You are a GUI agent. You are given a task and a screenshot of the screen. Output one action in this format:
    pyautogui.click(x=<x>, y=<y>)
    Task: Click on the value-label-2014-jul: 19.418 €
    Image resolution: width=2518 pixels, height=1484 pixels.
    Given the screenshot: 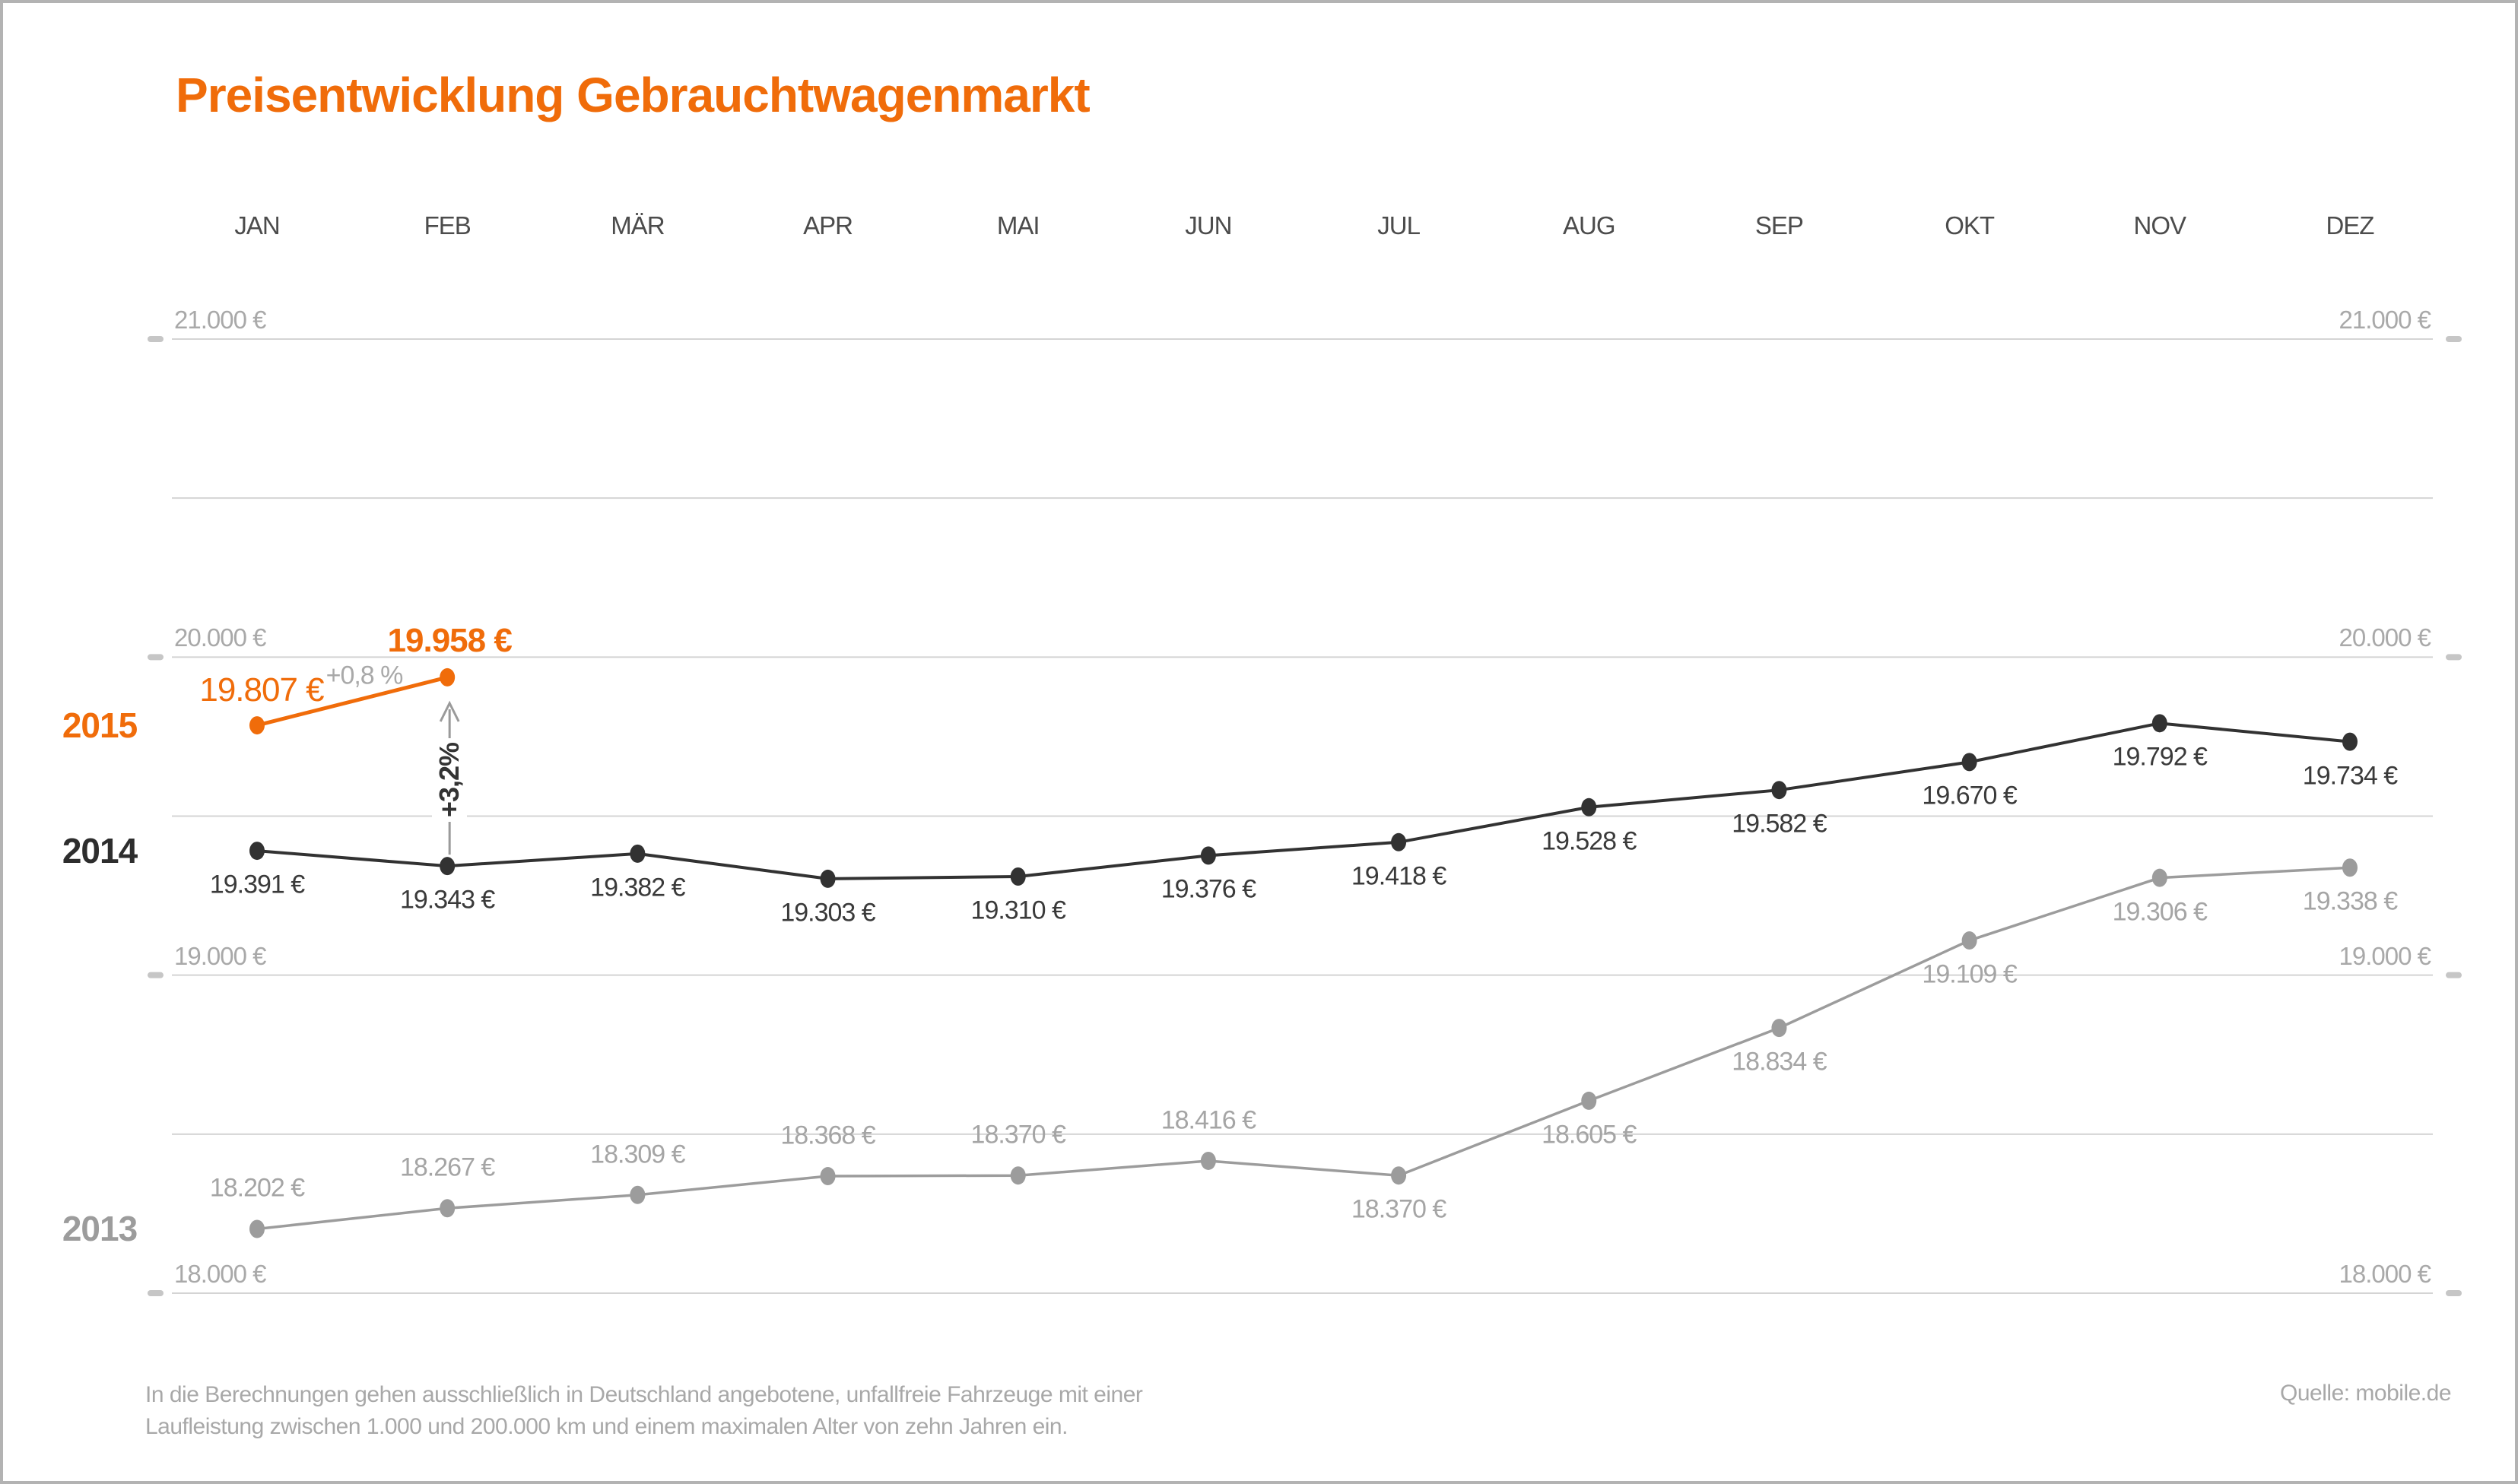 What is the action you would take?
    pyautogui.click(x=1398, y=876)
    